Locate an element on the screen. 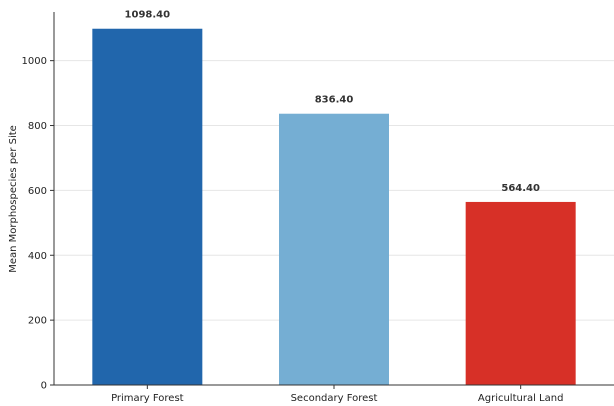 This screenshot has width=614, height=406. y-ticks: 0 200 400 600 800 1000 is located at coordinates (38, 224).